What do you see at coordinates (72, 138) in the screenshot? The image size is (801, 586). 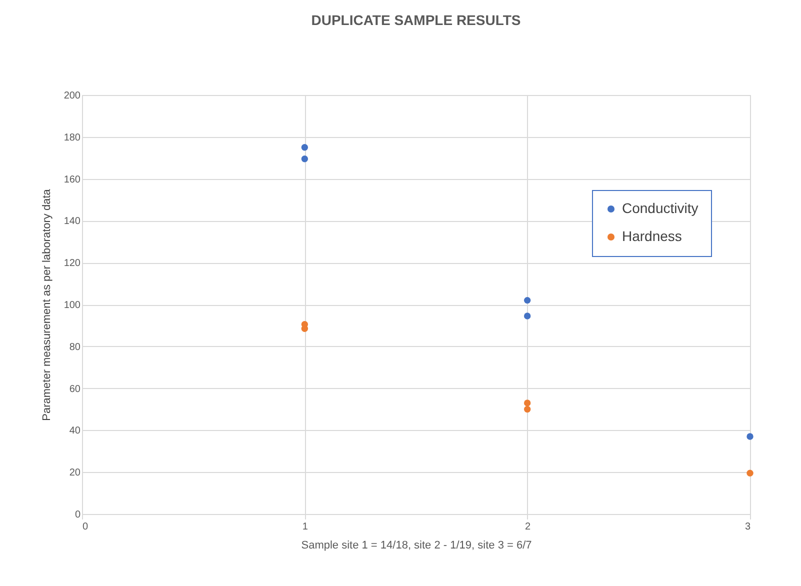 I see `y-tick-label: 180` at bounding box center [72, 138].